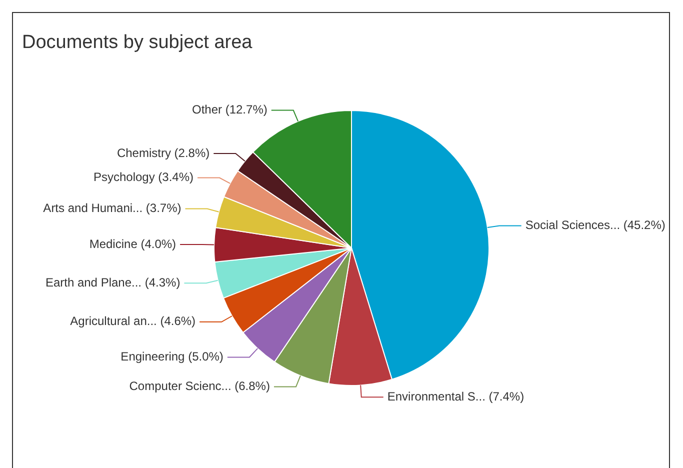 The height and width of the screenshot is (468, 683). Describe the element at coordinates (163, 153) in the screenshot. I see `slice-label: Chemistry (2.8%)` at that location.